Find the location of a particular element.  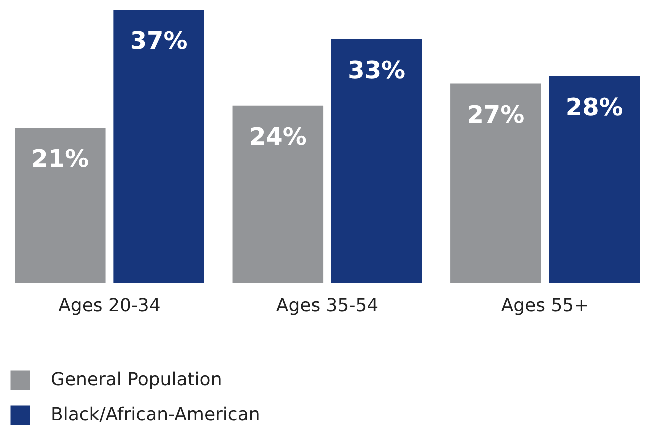

legend-label: General Population is located at coordinates (136, 380).